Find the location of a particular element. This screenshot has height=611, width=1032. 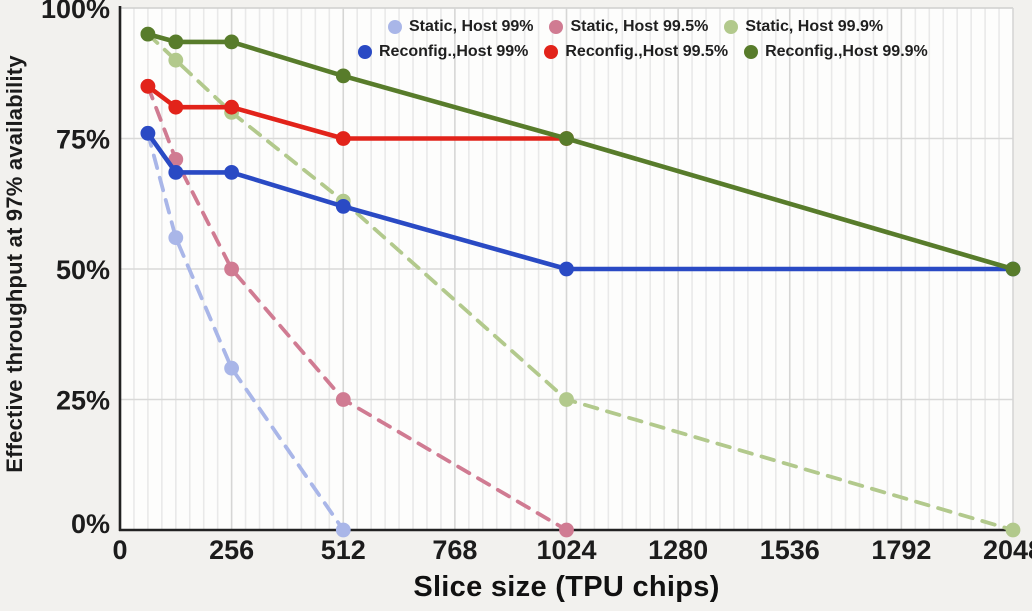

x-tick-label: 1792 is located at coordinates (901, 550).